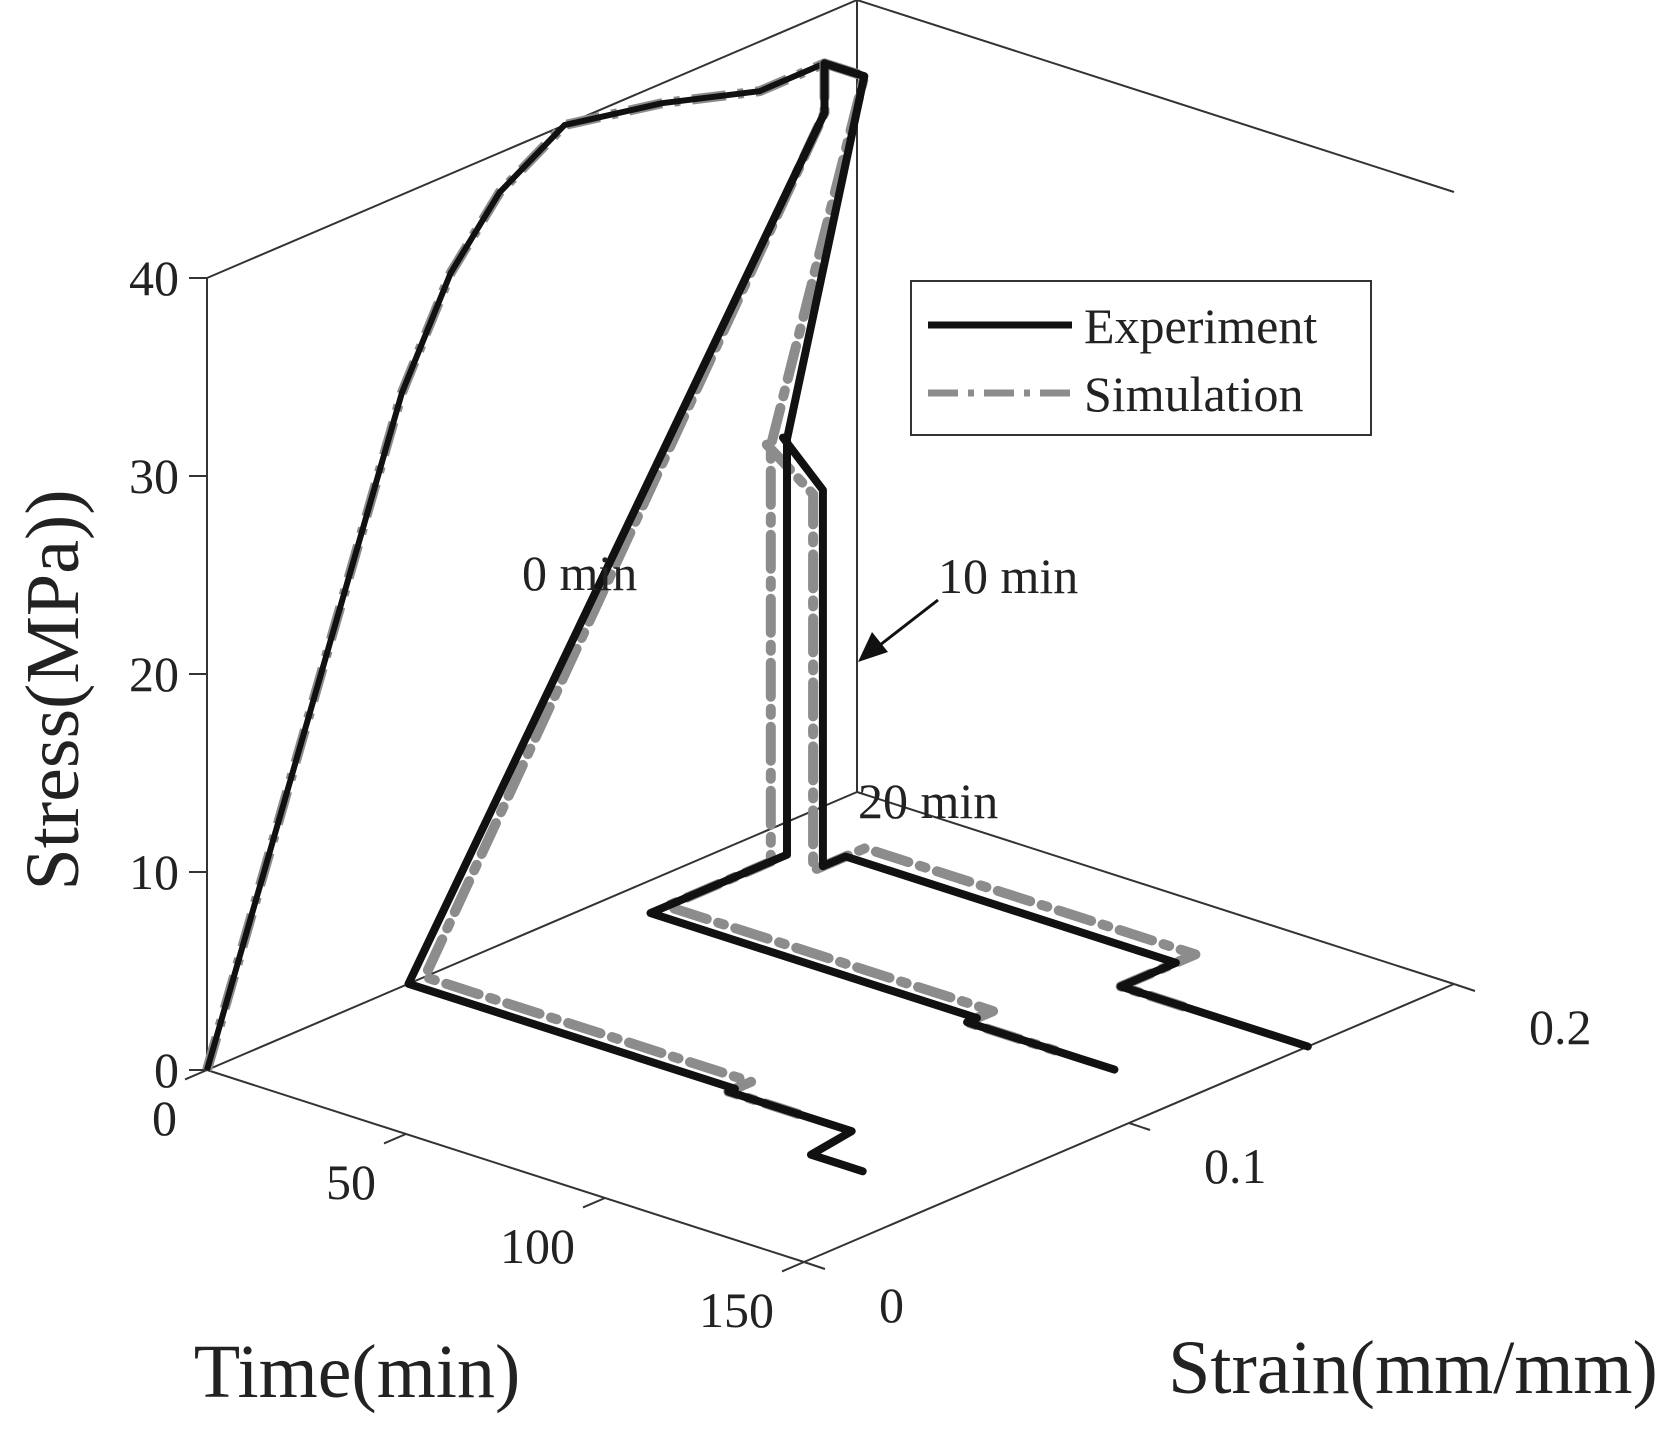 Image resolution: width=1680 pixels, height=1438 pixels. What do you see at coordinates (154, 674) in the screenshot?
I see `z-tick-label: 20` at bounding box center [154, 674].